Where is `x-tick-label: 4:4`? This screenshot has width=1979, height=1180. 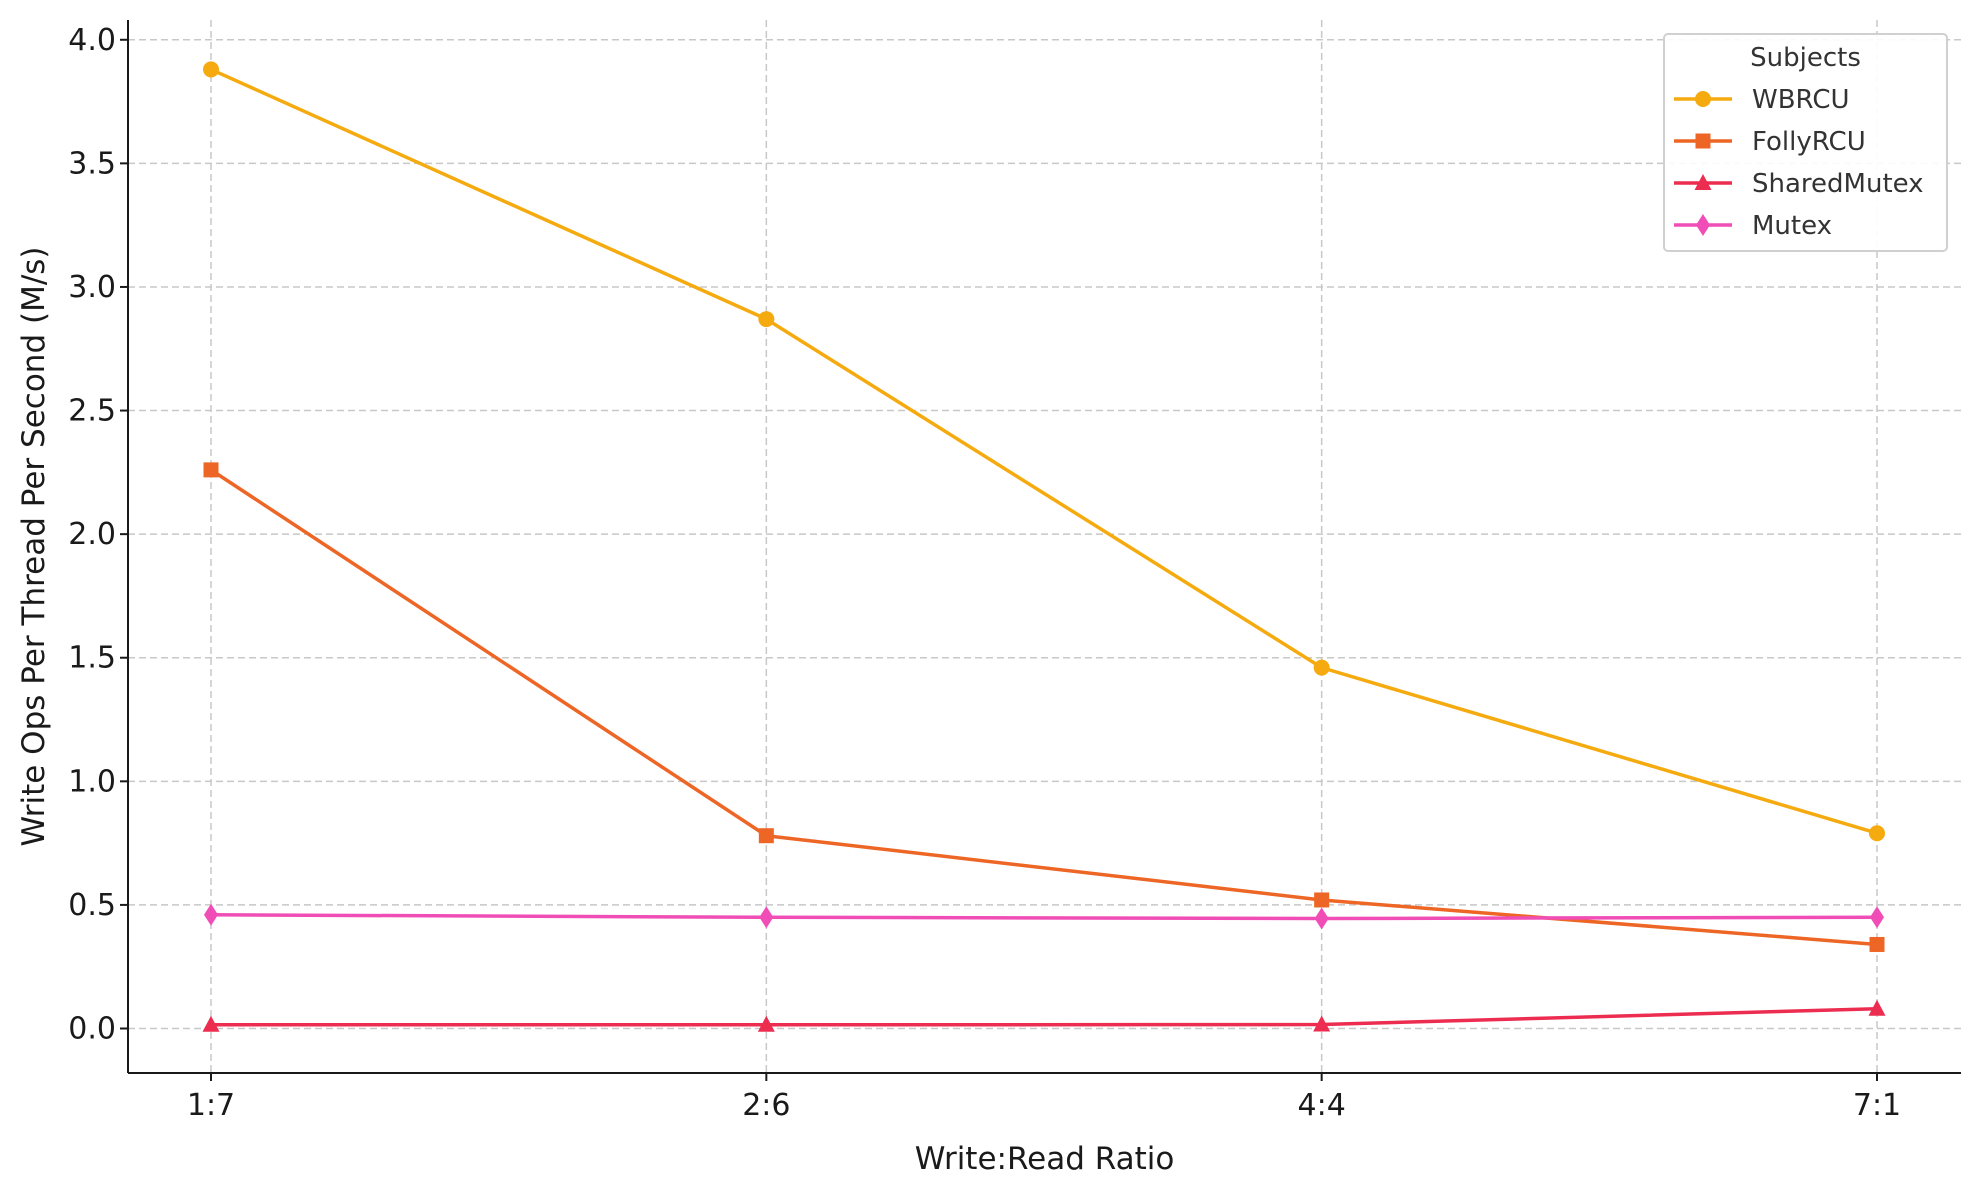 x-tick-label: 4:4 is located at coordinates (1322, 1105).